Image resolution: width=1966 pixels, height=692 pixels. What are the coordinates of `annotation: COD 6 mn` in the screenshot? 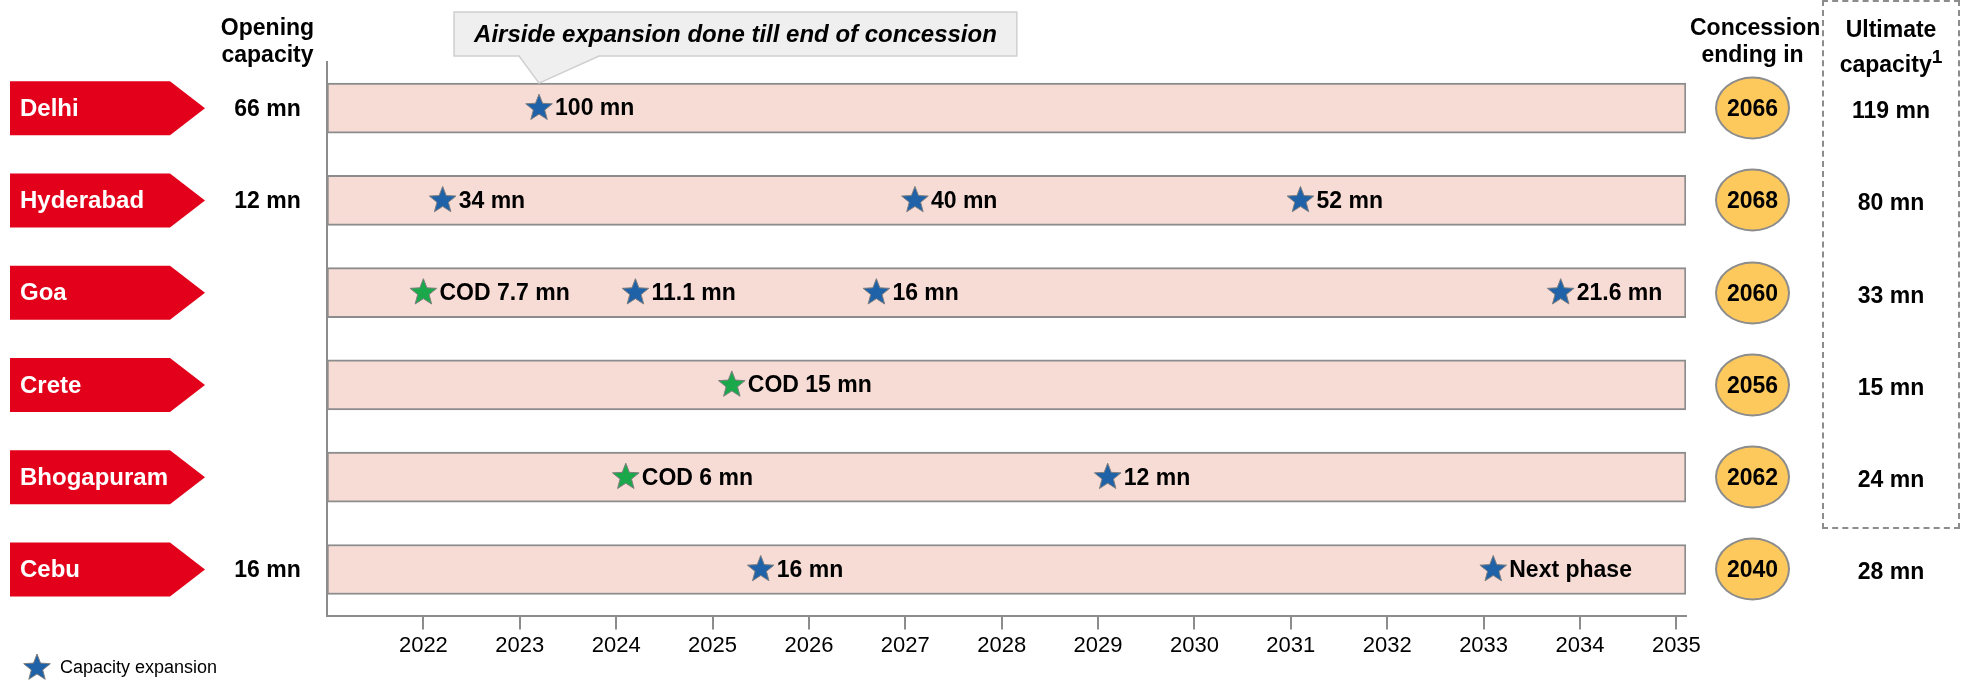 It's located at (697, 476).